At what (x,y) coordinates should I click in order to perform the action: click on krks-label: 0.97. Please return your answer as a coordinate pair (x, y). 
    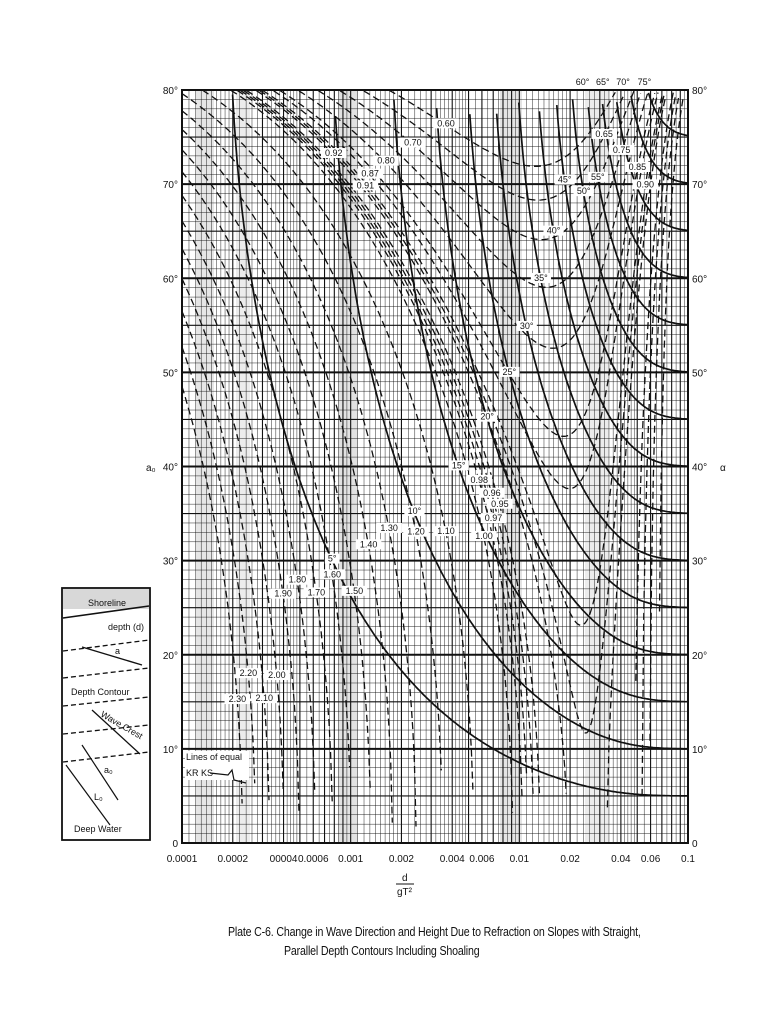
    Looking at the image, I should click on (493, 518).